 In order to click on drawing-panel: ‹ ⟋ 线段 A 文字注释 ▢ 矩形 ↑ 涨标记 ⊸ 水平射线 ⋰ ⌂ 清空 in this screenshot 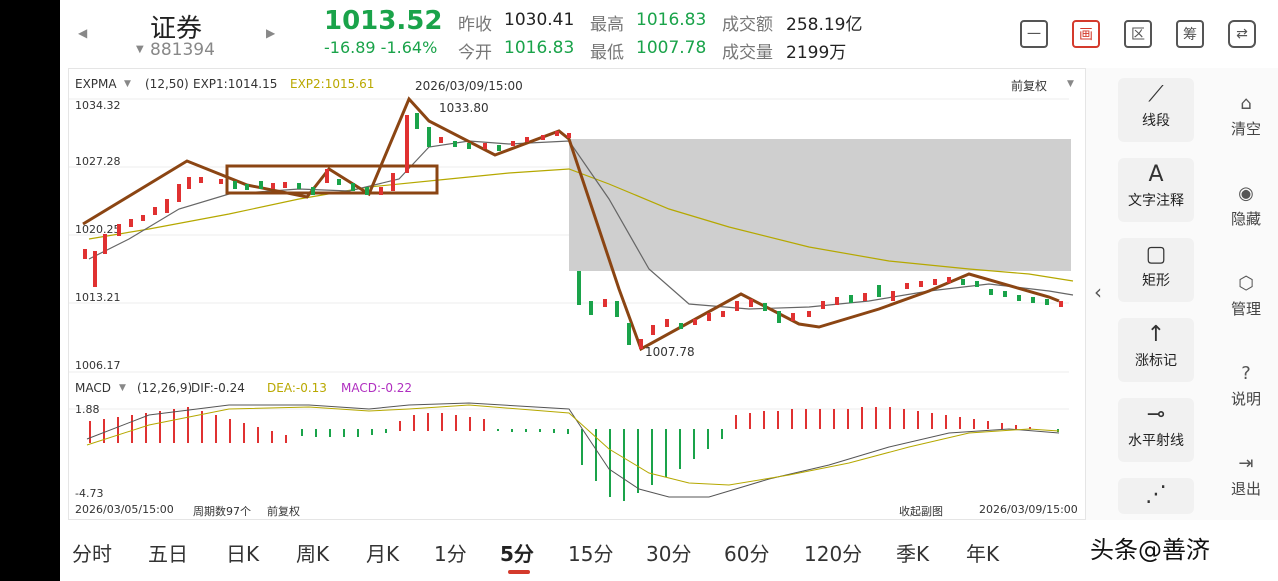, I will do `click(1182, 294)`.